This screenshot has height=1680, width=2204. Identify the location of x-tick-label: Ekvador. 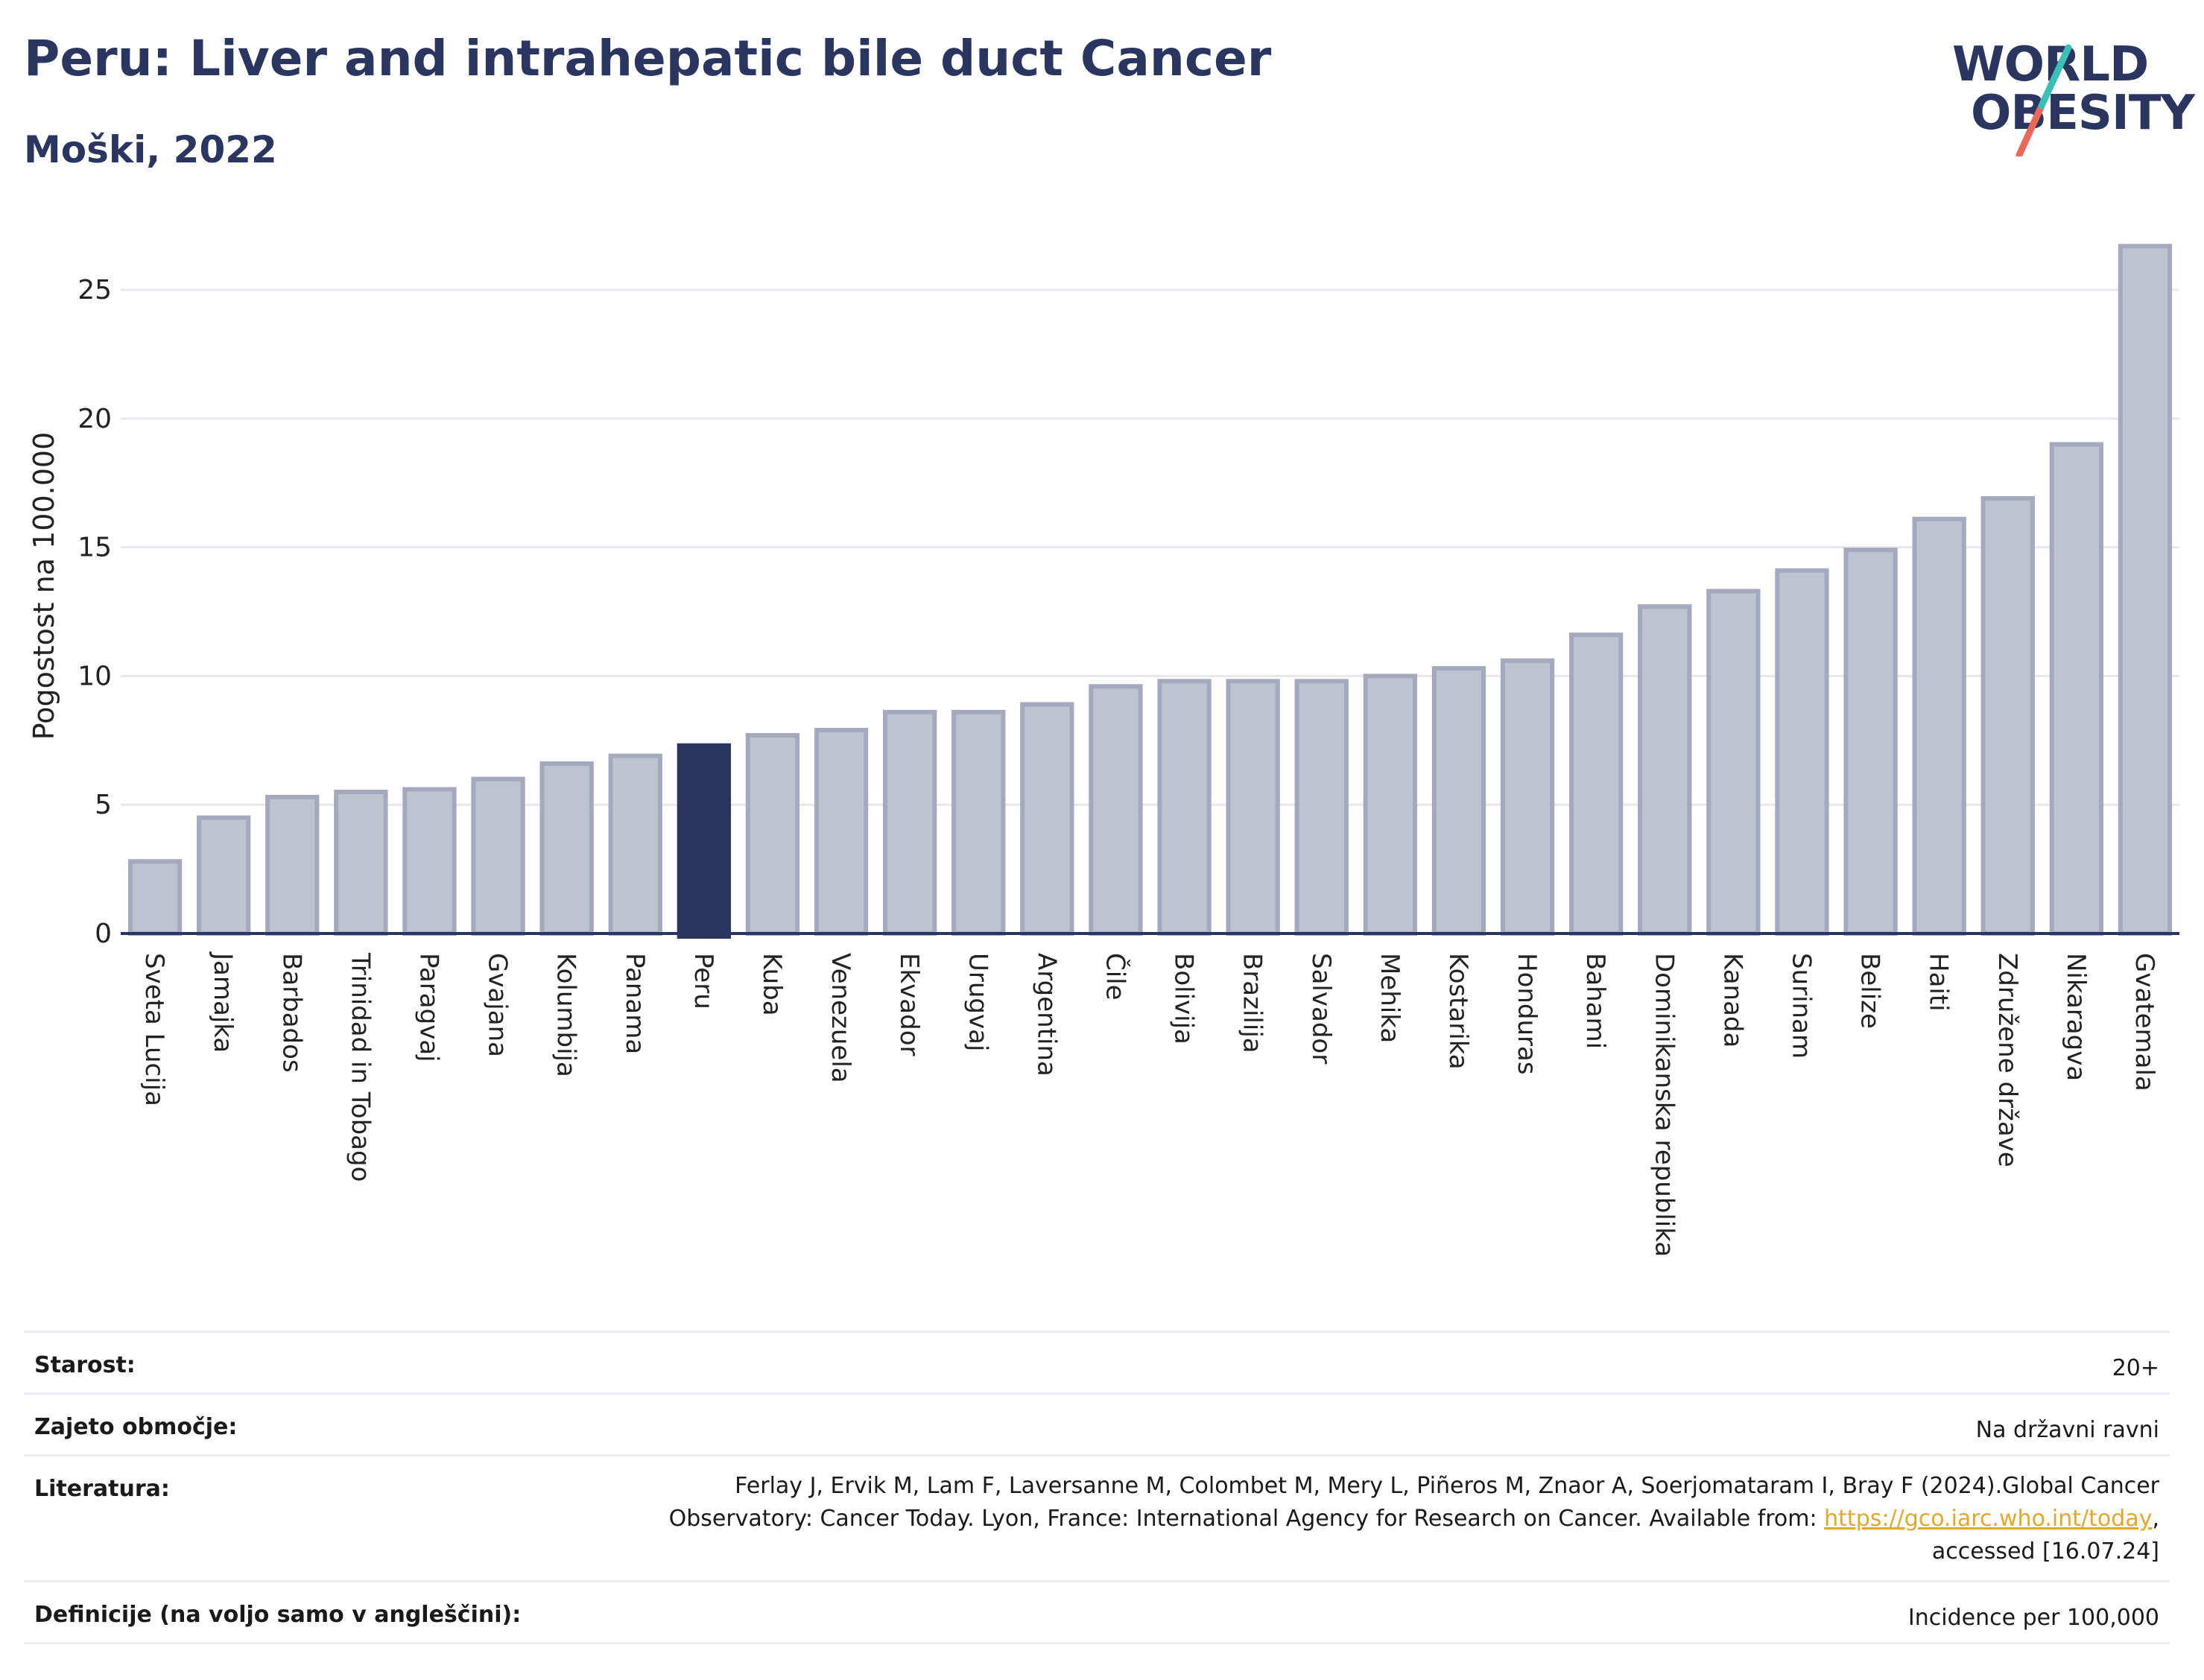
(909, 1004).